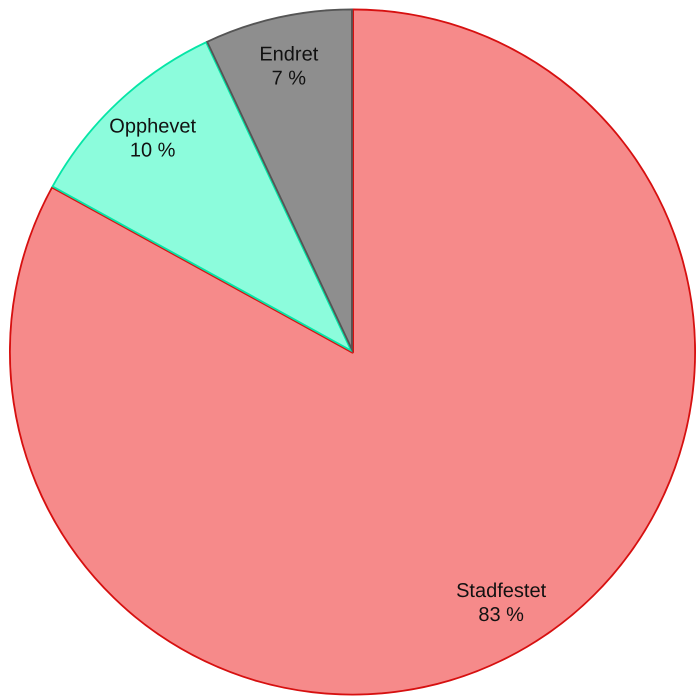  What do you see at coordinates (152, 127) in the screenshot?
I see `slice-label: Opphevet` at bounding box center [152, 127].